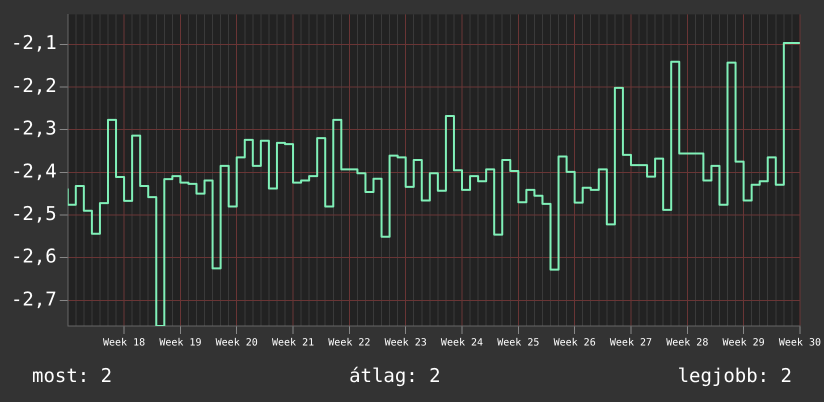 This screenshot has width=824, height=402. What do you see at coordinates (33, 213) in the screenshot?
I see `y-tick-label: -2,5` at bounding box center [33, 213].